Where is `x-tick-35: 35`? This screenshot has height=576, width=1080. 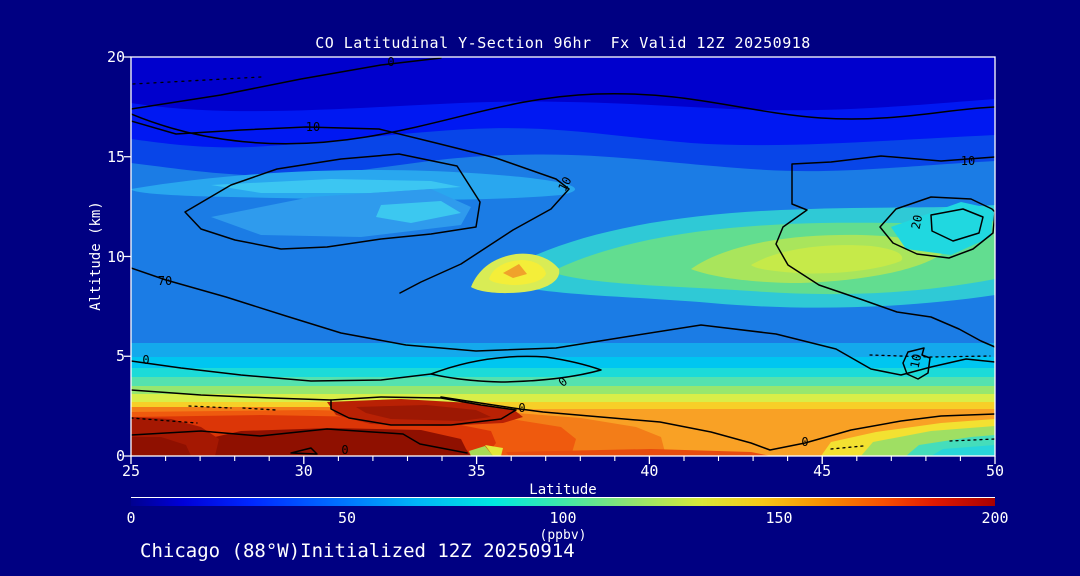
x-tick-35: 35 is located at coordinates (476, 471).